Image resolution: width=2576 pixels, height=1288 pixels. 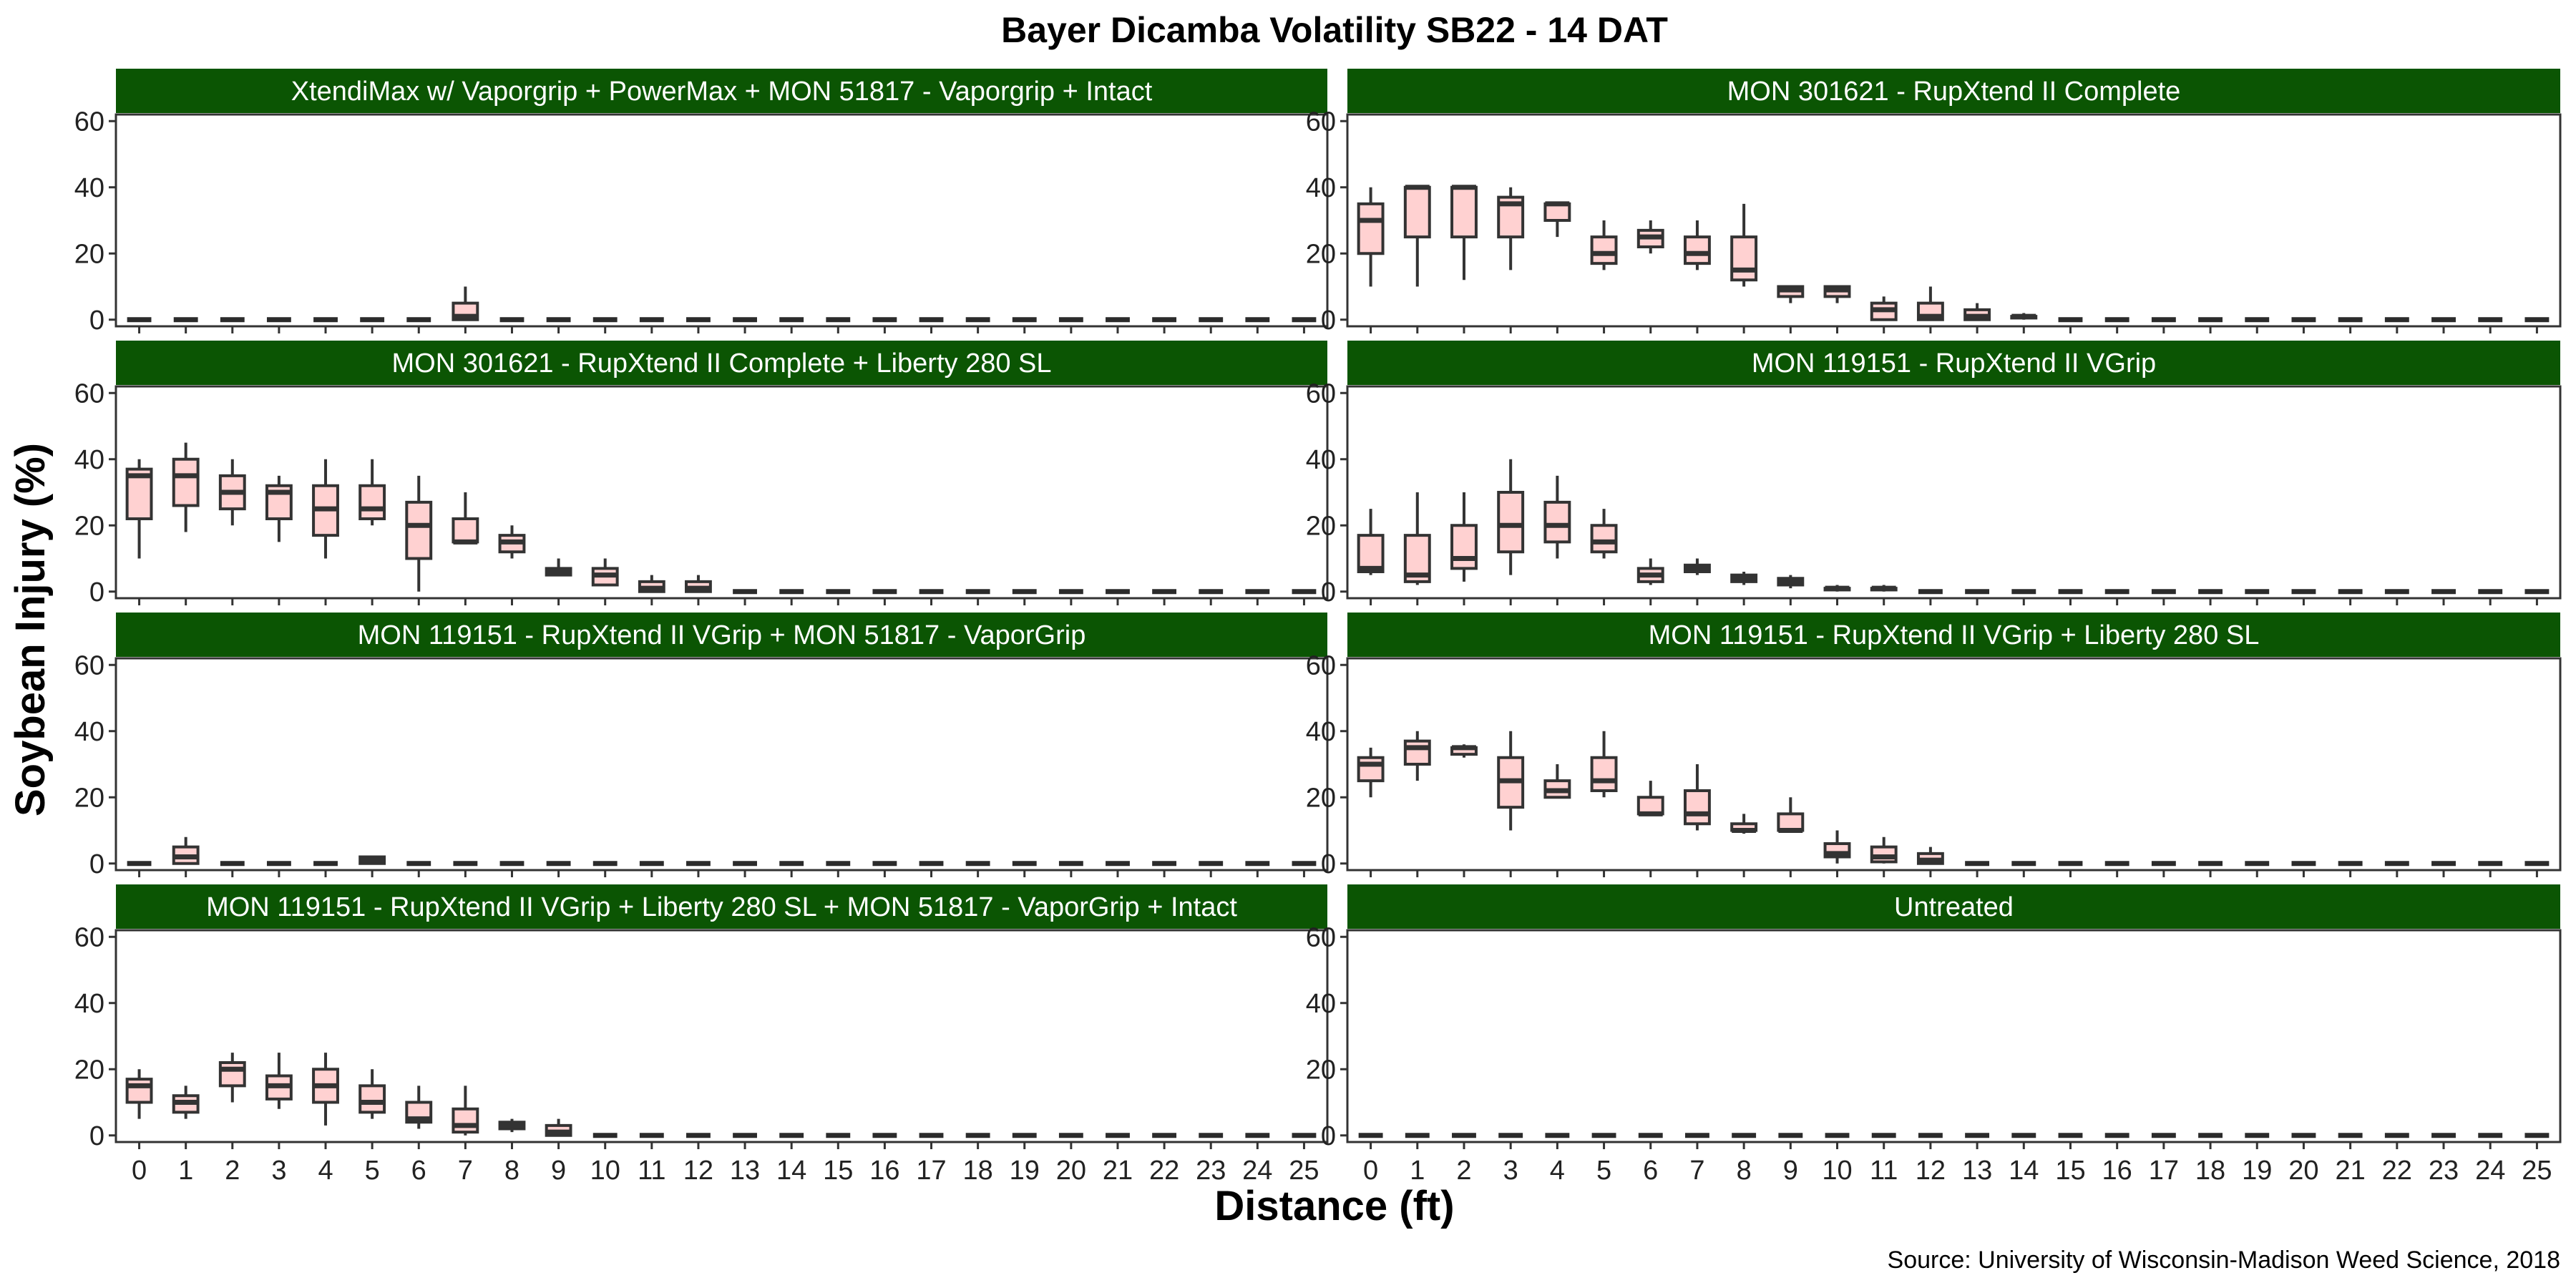 What do you see at coordinates (1334, 30) in the screenshot?
I see `chart-title: Bayer Dicamba Volatility SB22 - 14 DAT` at bounding box center [1334, 30].